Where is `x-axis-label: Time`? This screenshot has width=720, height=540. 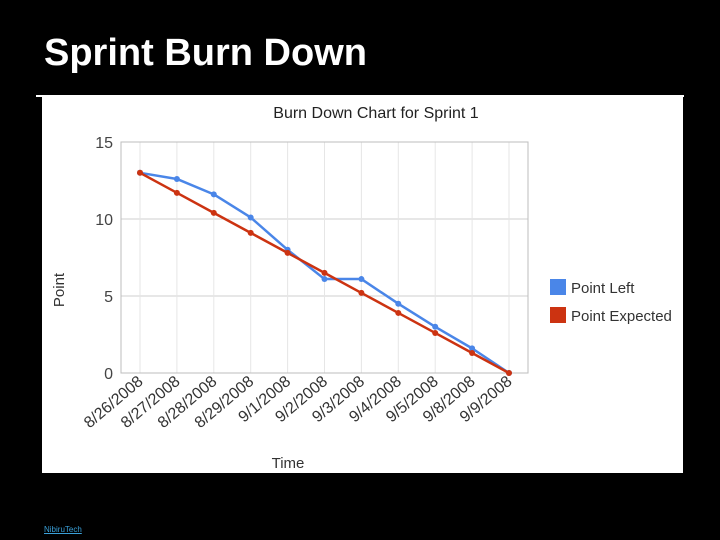 x-axis-label: Time is located at coordinates (288, 463).